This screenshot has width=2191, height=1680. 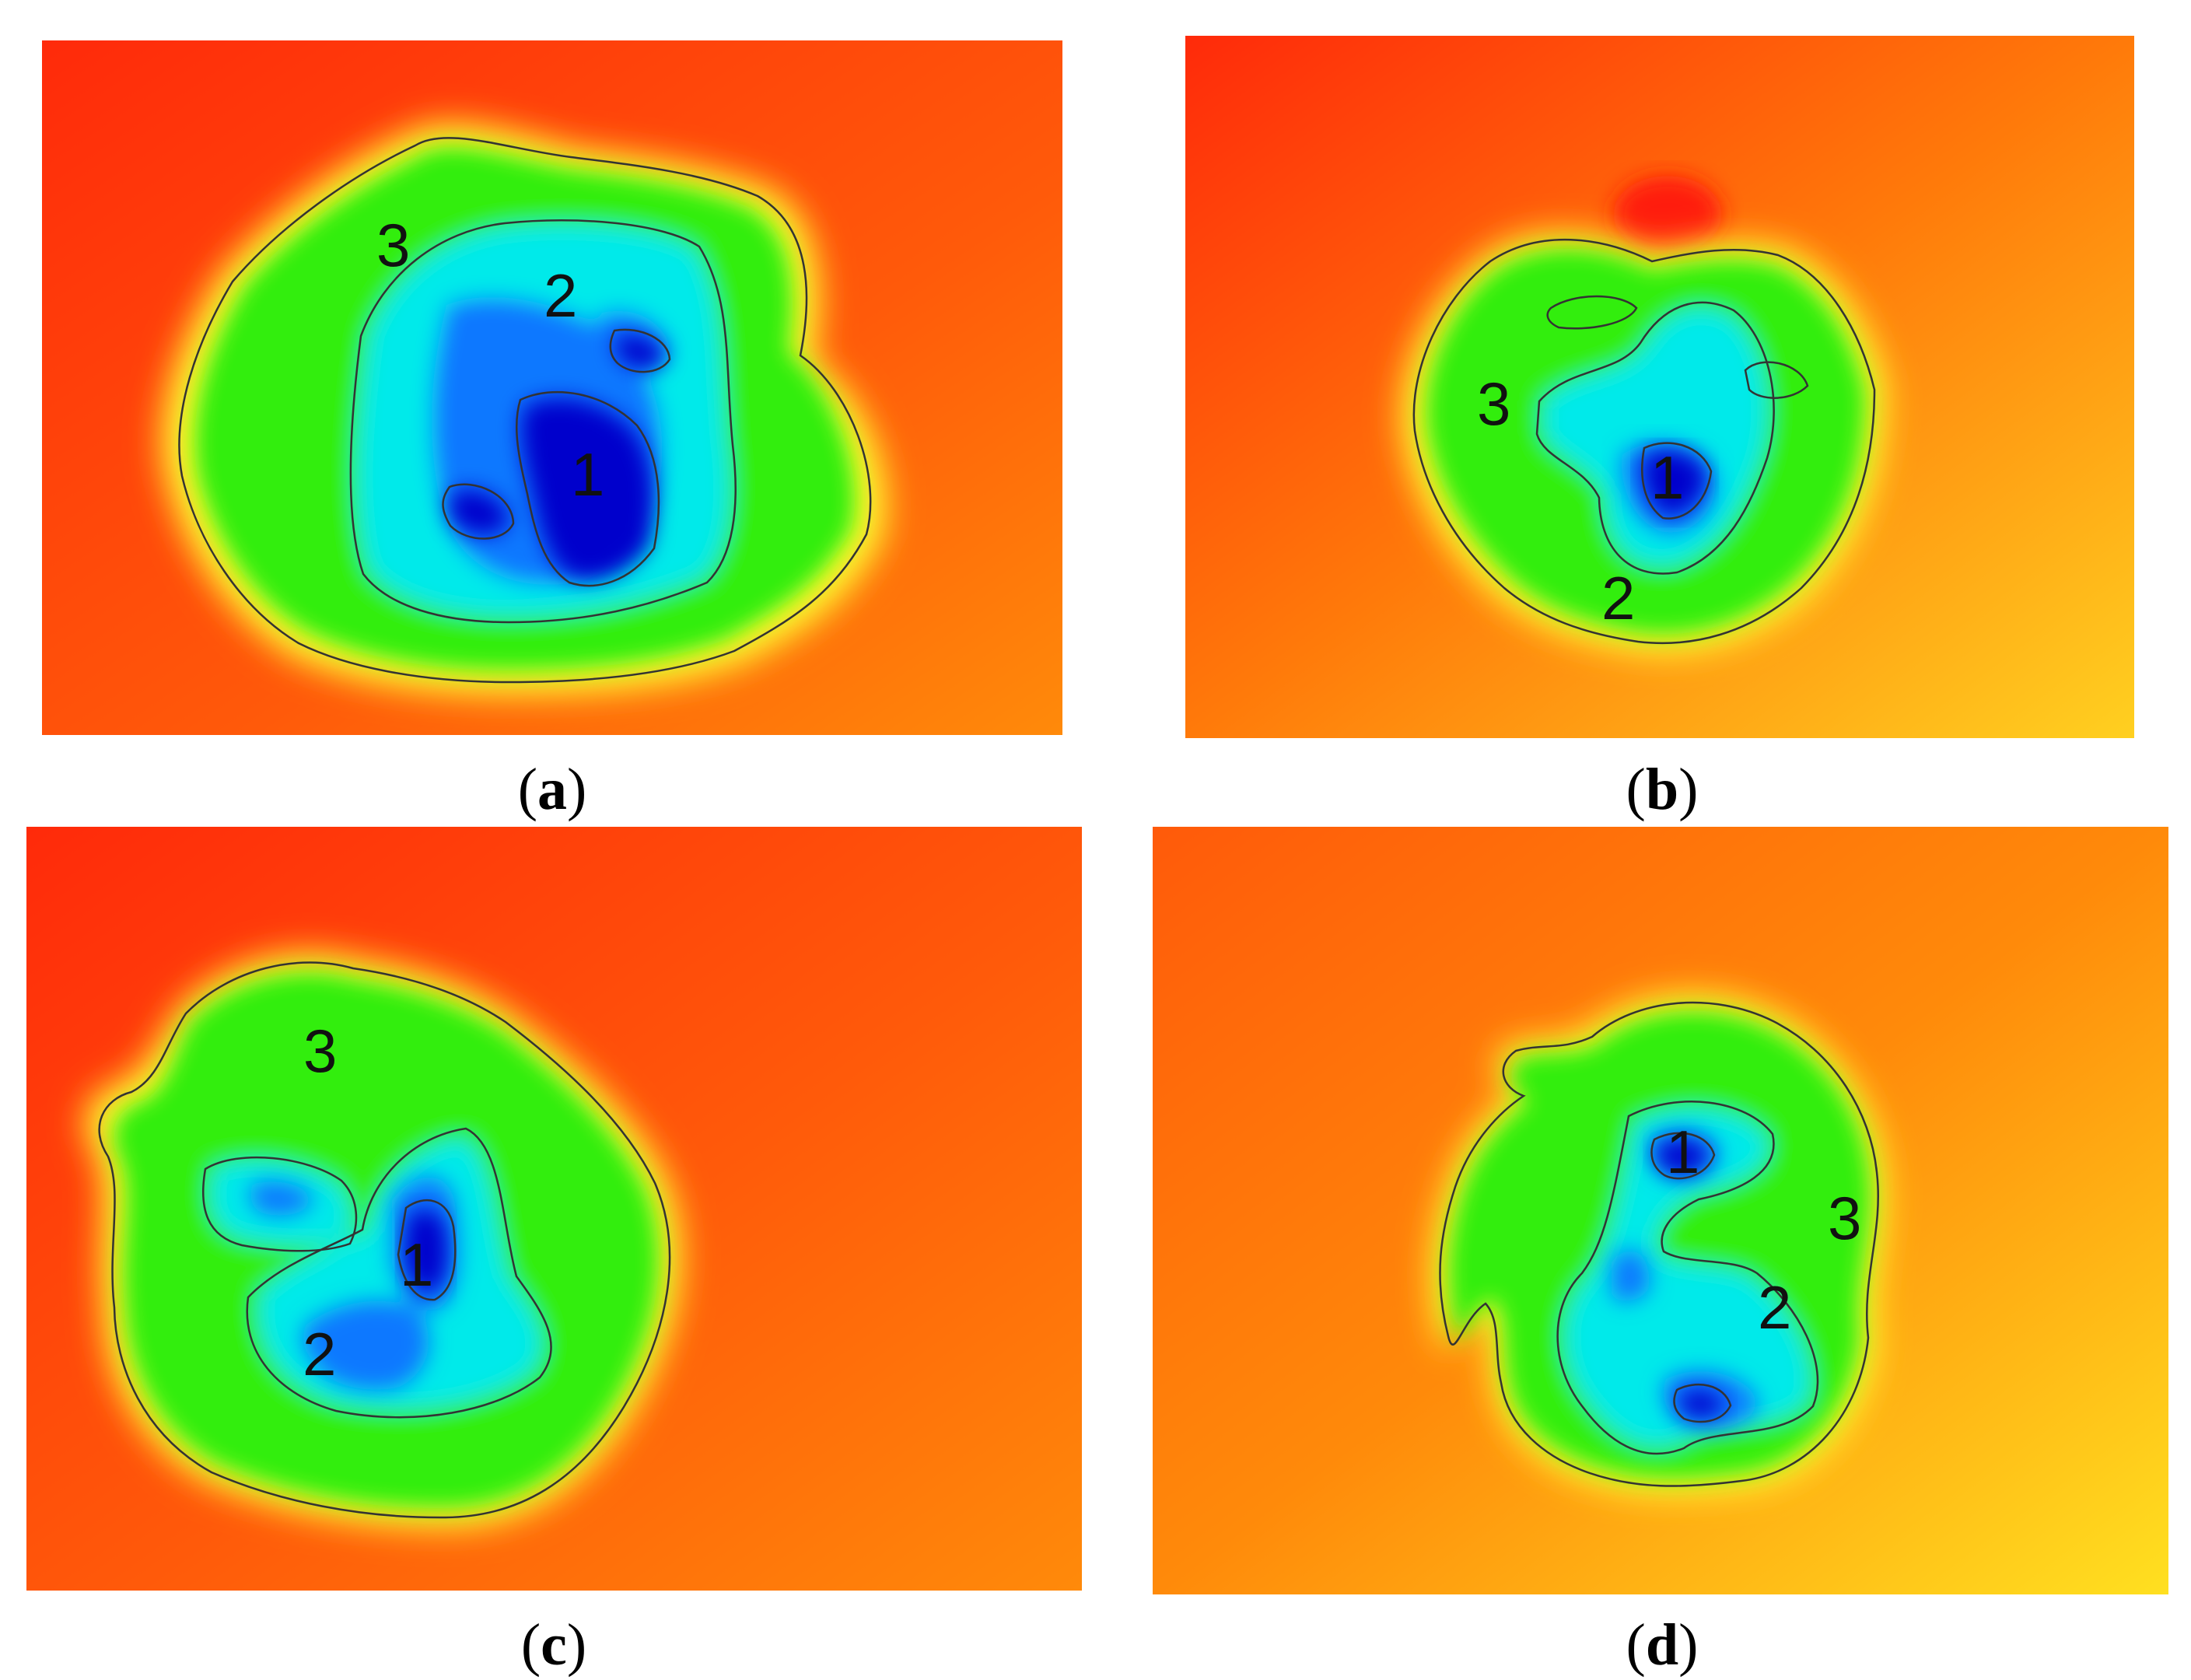 What do you see at coordinates (554, 1645) in the screenshot?
I see `caption-c: (c)` at bounding box center [554, 1645].